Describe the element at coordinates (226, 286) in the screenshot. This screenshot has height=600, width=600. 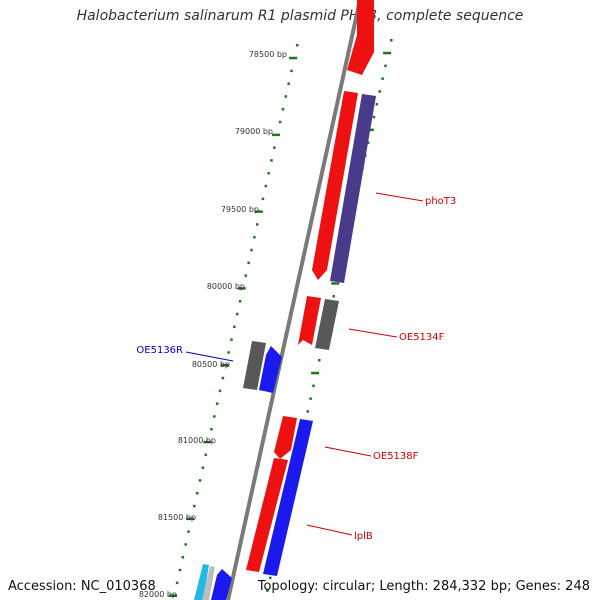
I see `tick-label: 80000 bp` at that location.